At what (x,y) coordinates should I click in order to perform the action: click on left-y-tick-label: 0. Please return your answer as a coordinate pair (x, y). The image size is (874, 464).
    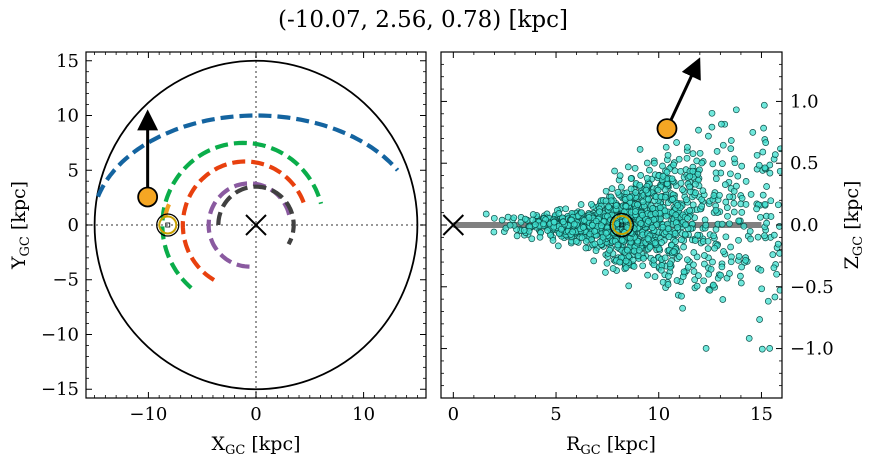
    Looking at the image, I should click on (73, 225).